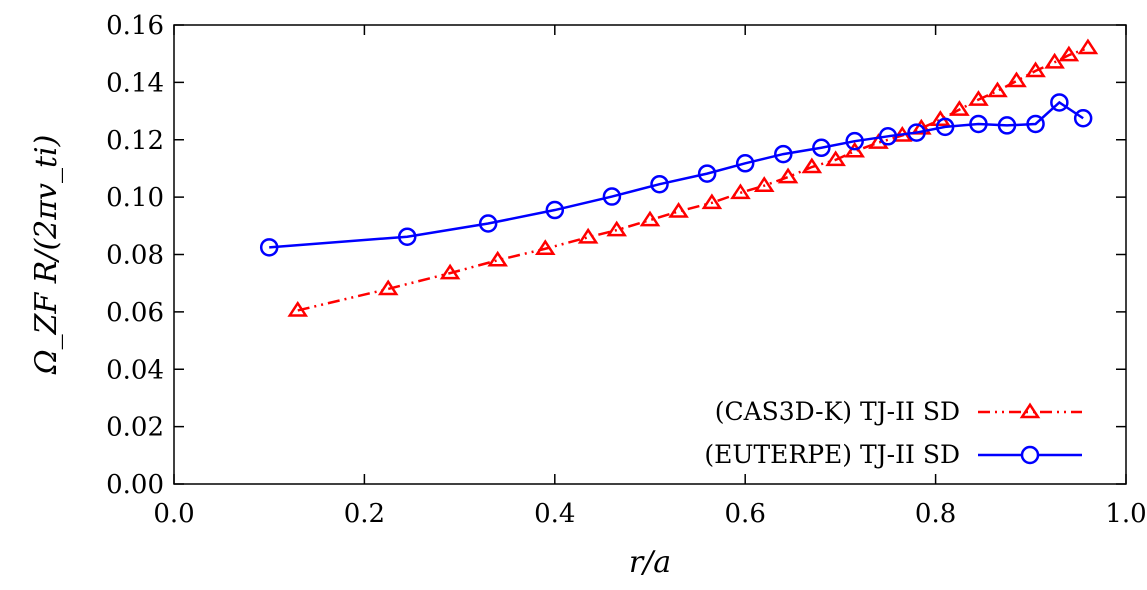 Image resolution: width=1147 pixels, height=590 pixels. I want to click on legend-marker-cas3d, so click(1030, 410).